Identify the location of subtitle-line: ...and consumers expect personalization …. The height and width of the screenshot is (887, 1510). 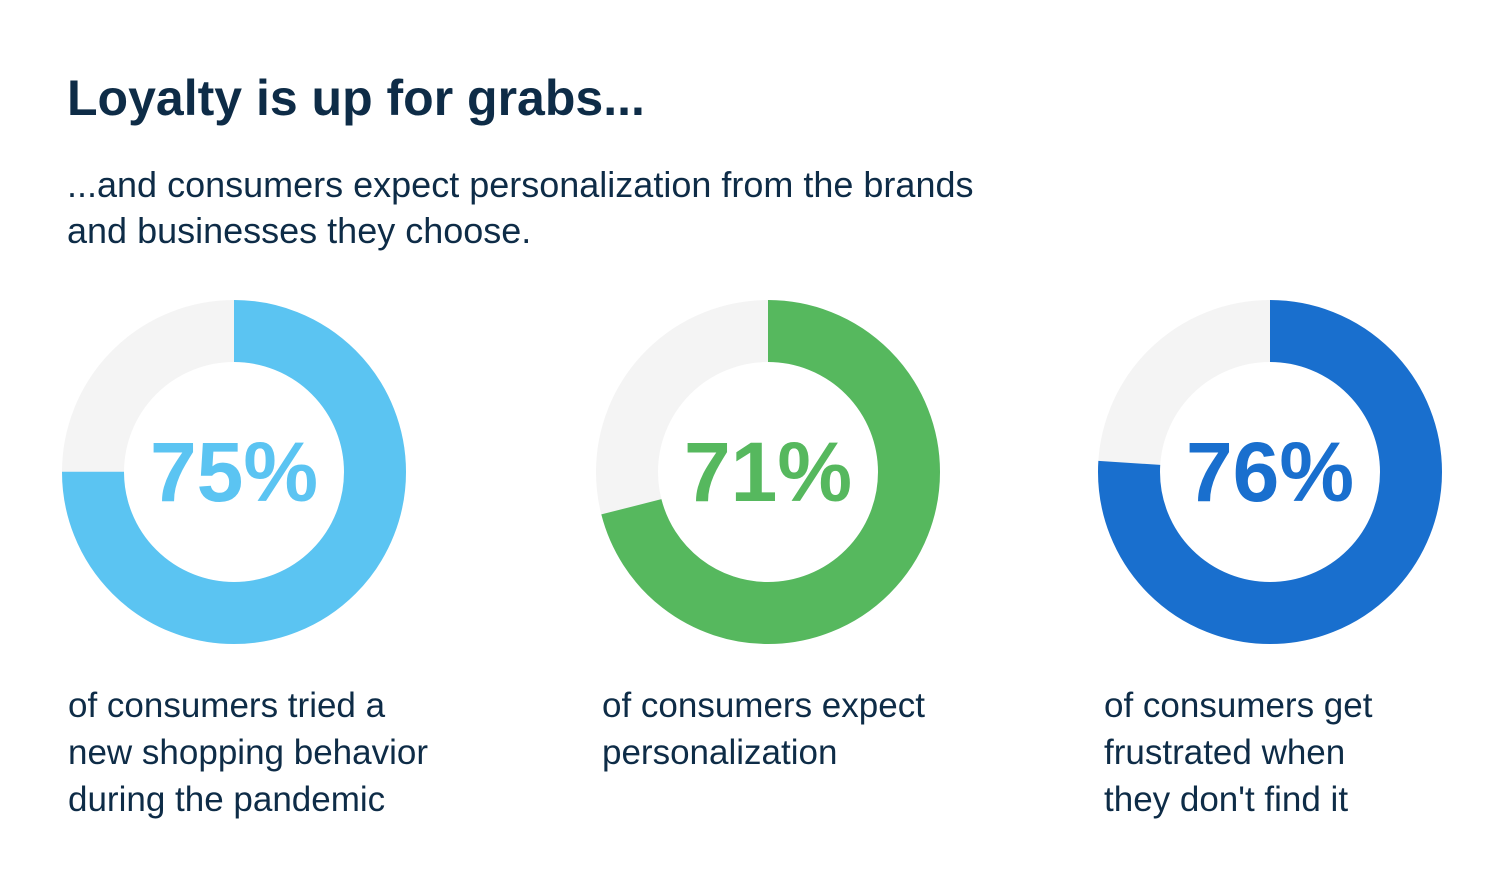
(520, 184).